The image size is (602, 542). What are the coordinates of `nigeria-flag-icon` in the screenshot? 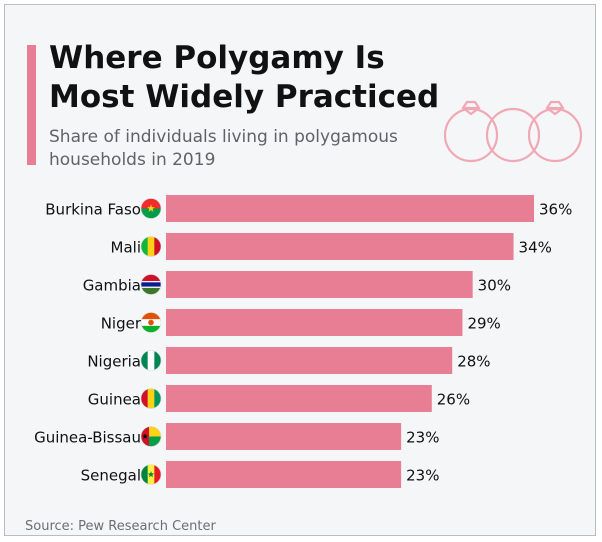 It's located at (151, 360).